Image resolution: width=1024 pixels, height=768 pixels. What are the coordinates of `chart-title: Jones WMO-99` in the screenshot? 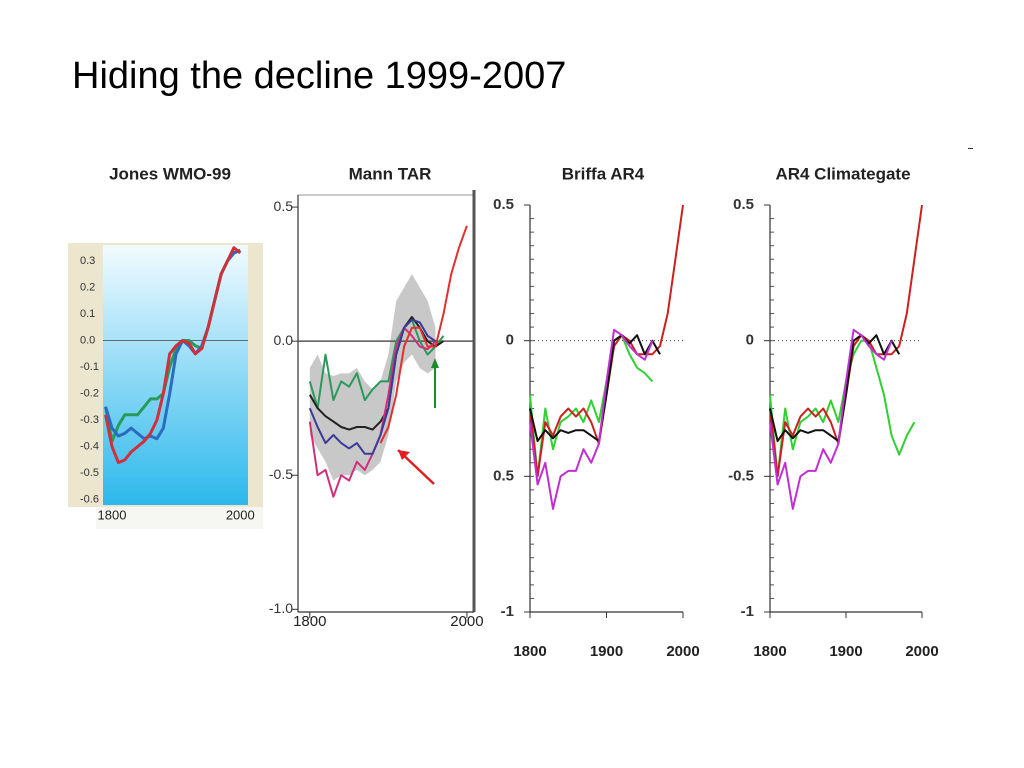 It's located at (170, 173).